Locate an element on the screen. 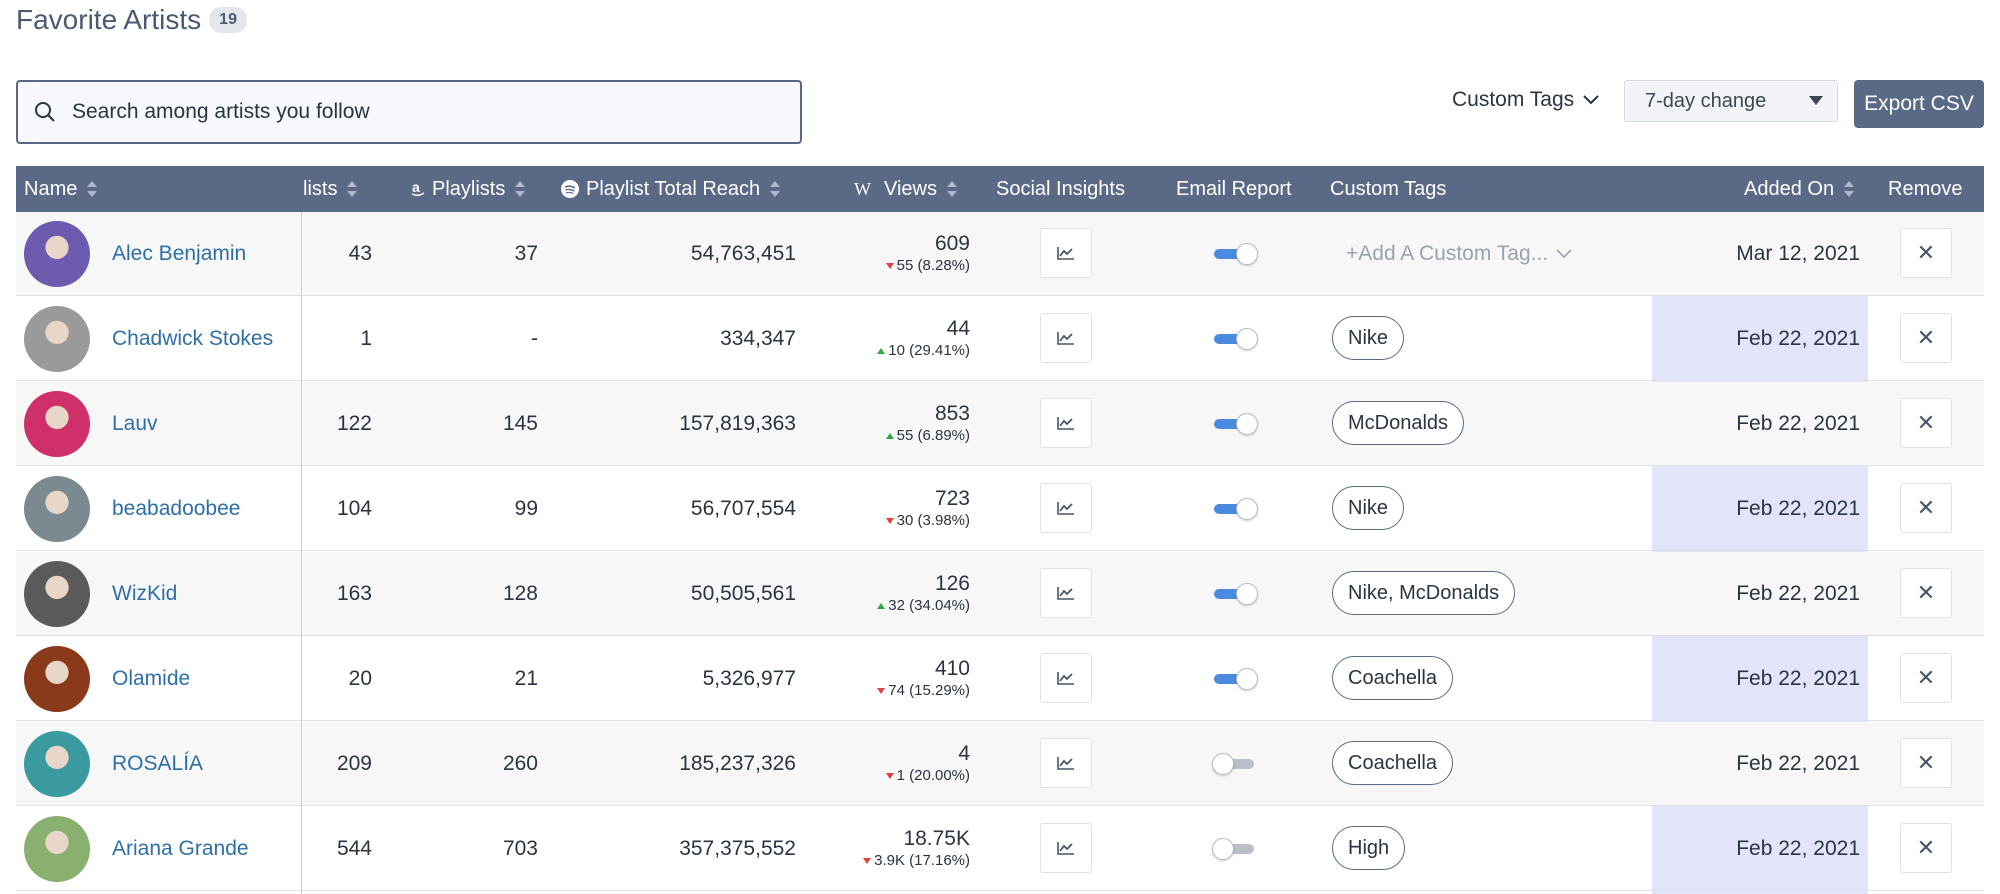  artist-name-link: Chadwick Stokes is located at coordinates (193, 338).